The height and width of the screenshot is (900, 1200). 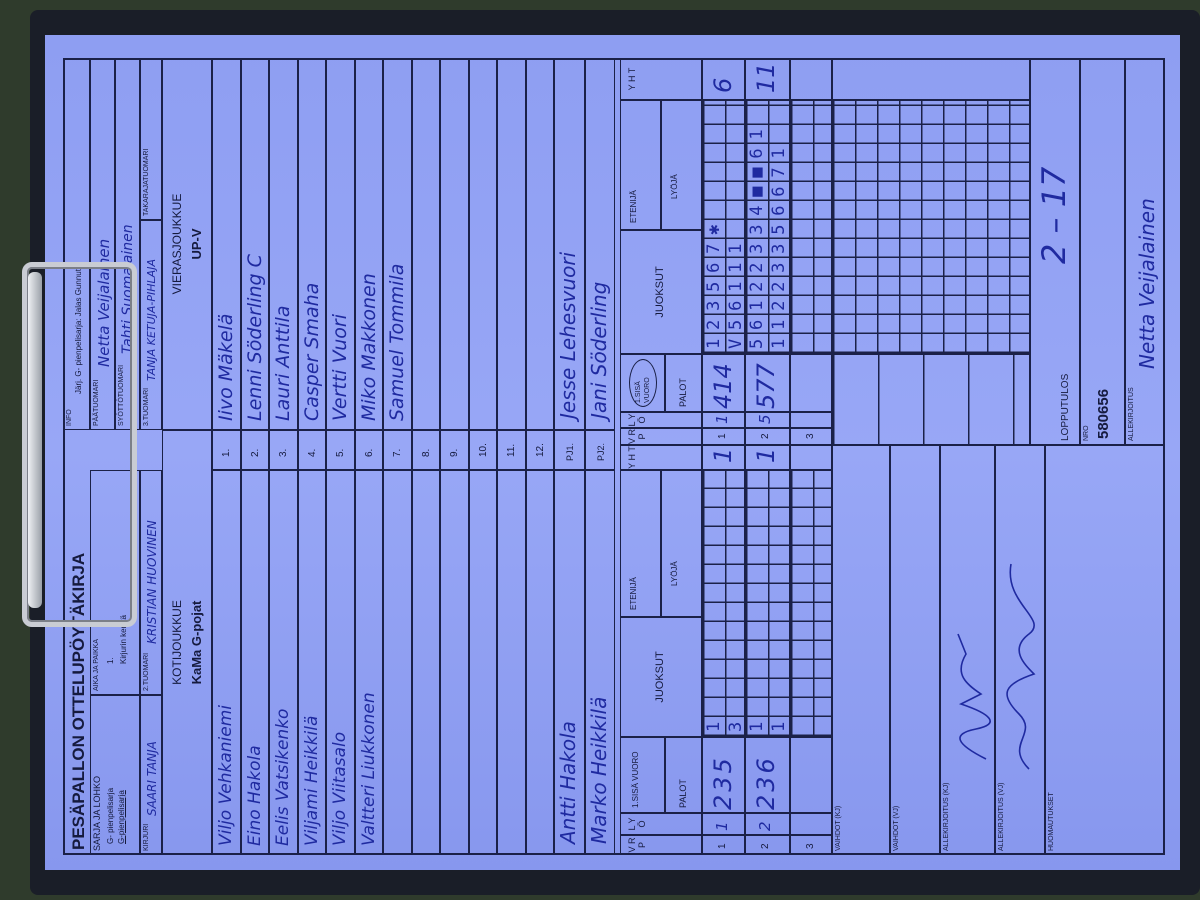 I want to click on home-batter-cell: 2, so click(x=767, y=824).